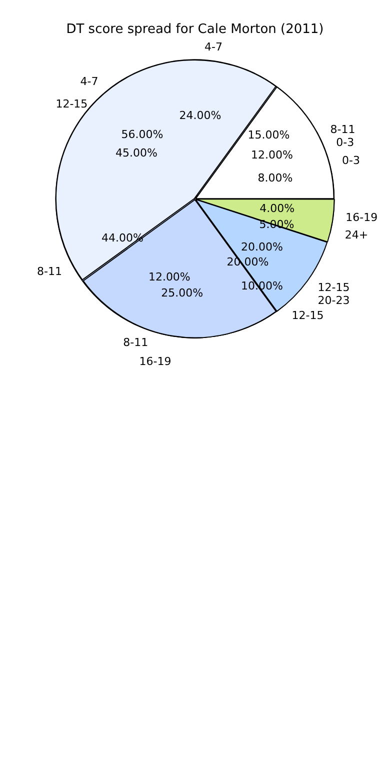 Image resolution: width=390 pixels, height=780 pixels. Describe the element at coordinates (277, 209) in the screenshot. I see `text: 4.00%` at that location.